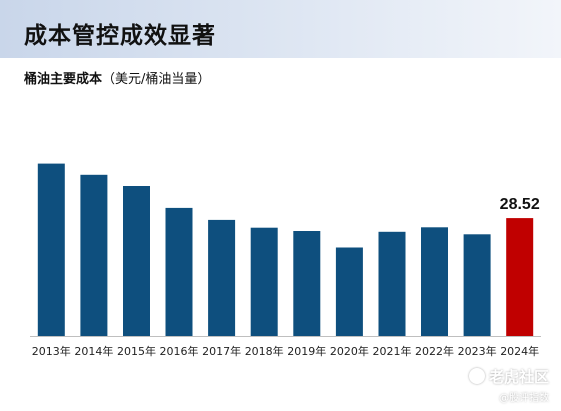 The image size is (561, 411). What do you see at coordinates (63, 79) in the screenshot?
I see `subtitle-bold: 桶油主要成本` at bounding box center [63, 79].